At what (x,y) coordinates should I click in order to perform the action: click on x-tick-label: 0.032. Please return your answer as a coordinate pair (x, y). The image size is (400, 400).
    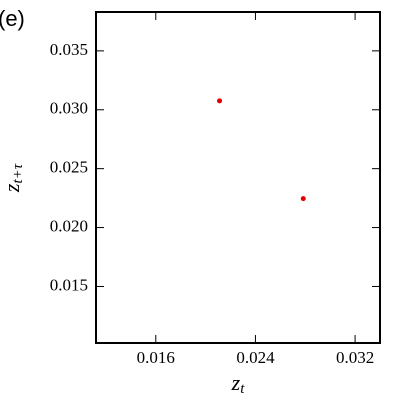
    Looking at the image, I should click on (355, 357).